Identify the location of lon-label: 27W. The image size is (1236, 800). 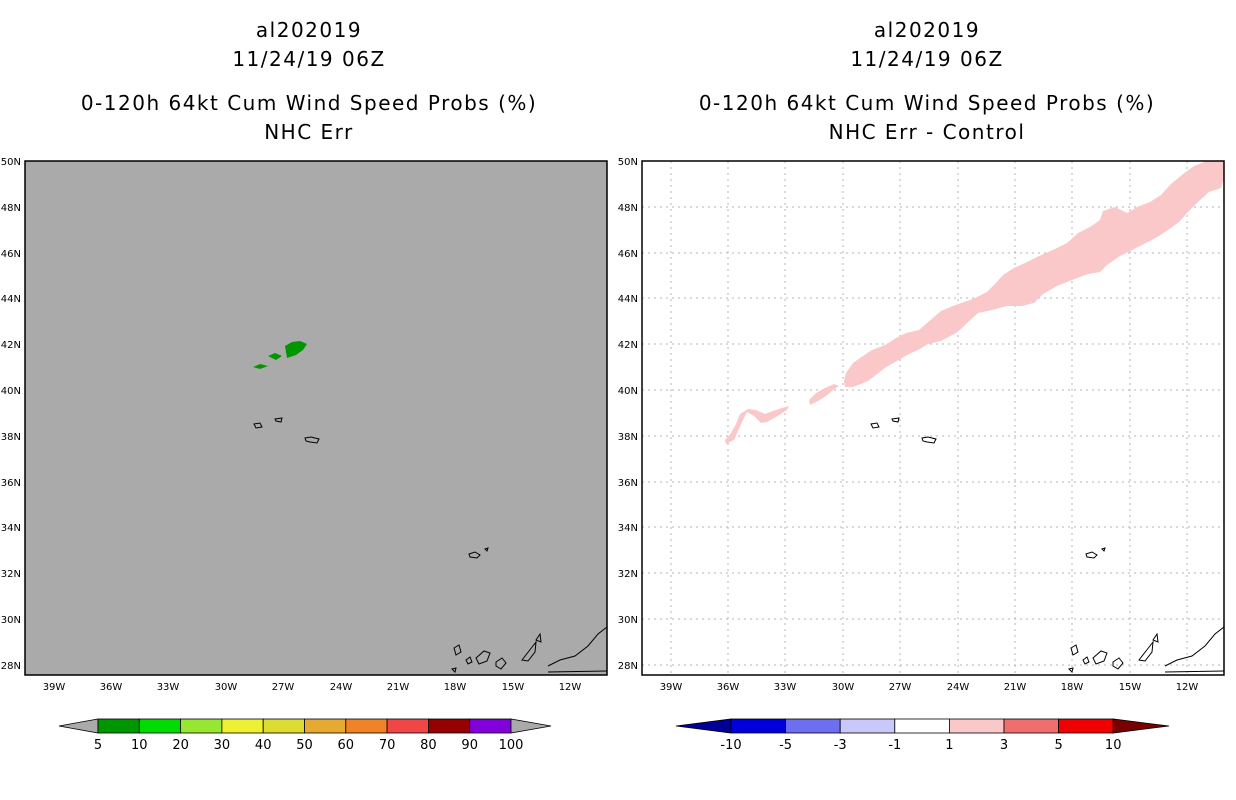
(900, 687).